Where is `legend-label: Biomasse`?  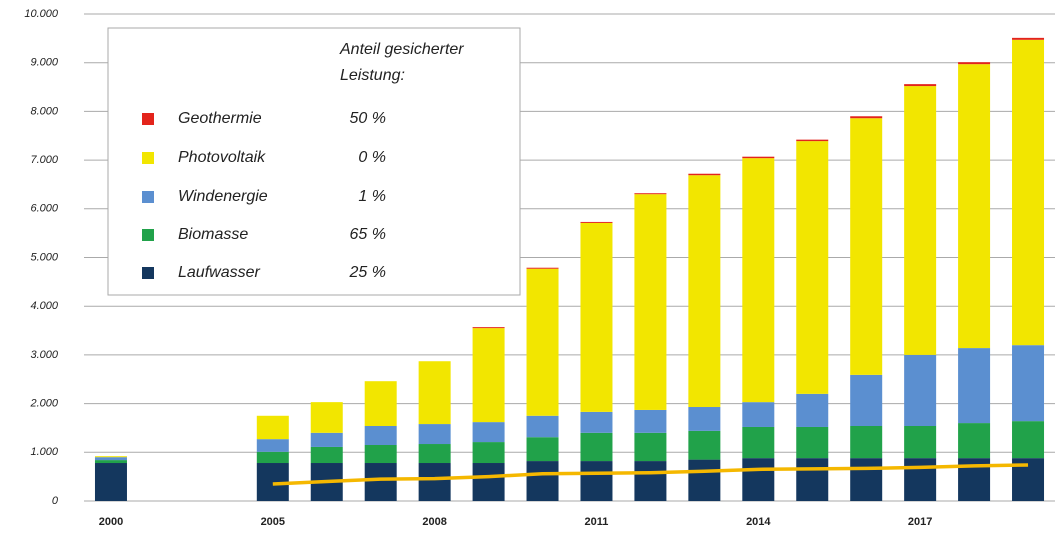
legend-label: Biomasse is located at coordinates (213, 234).